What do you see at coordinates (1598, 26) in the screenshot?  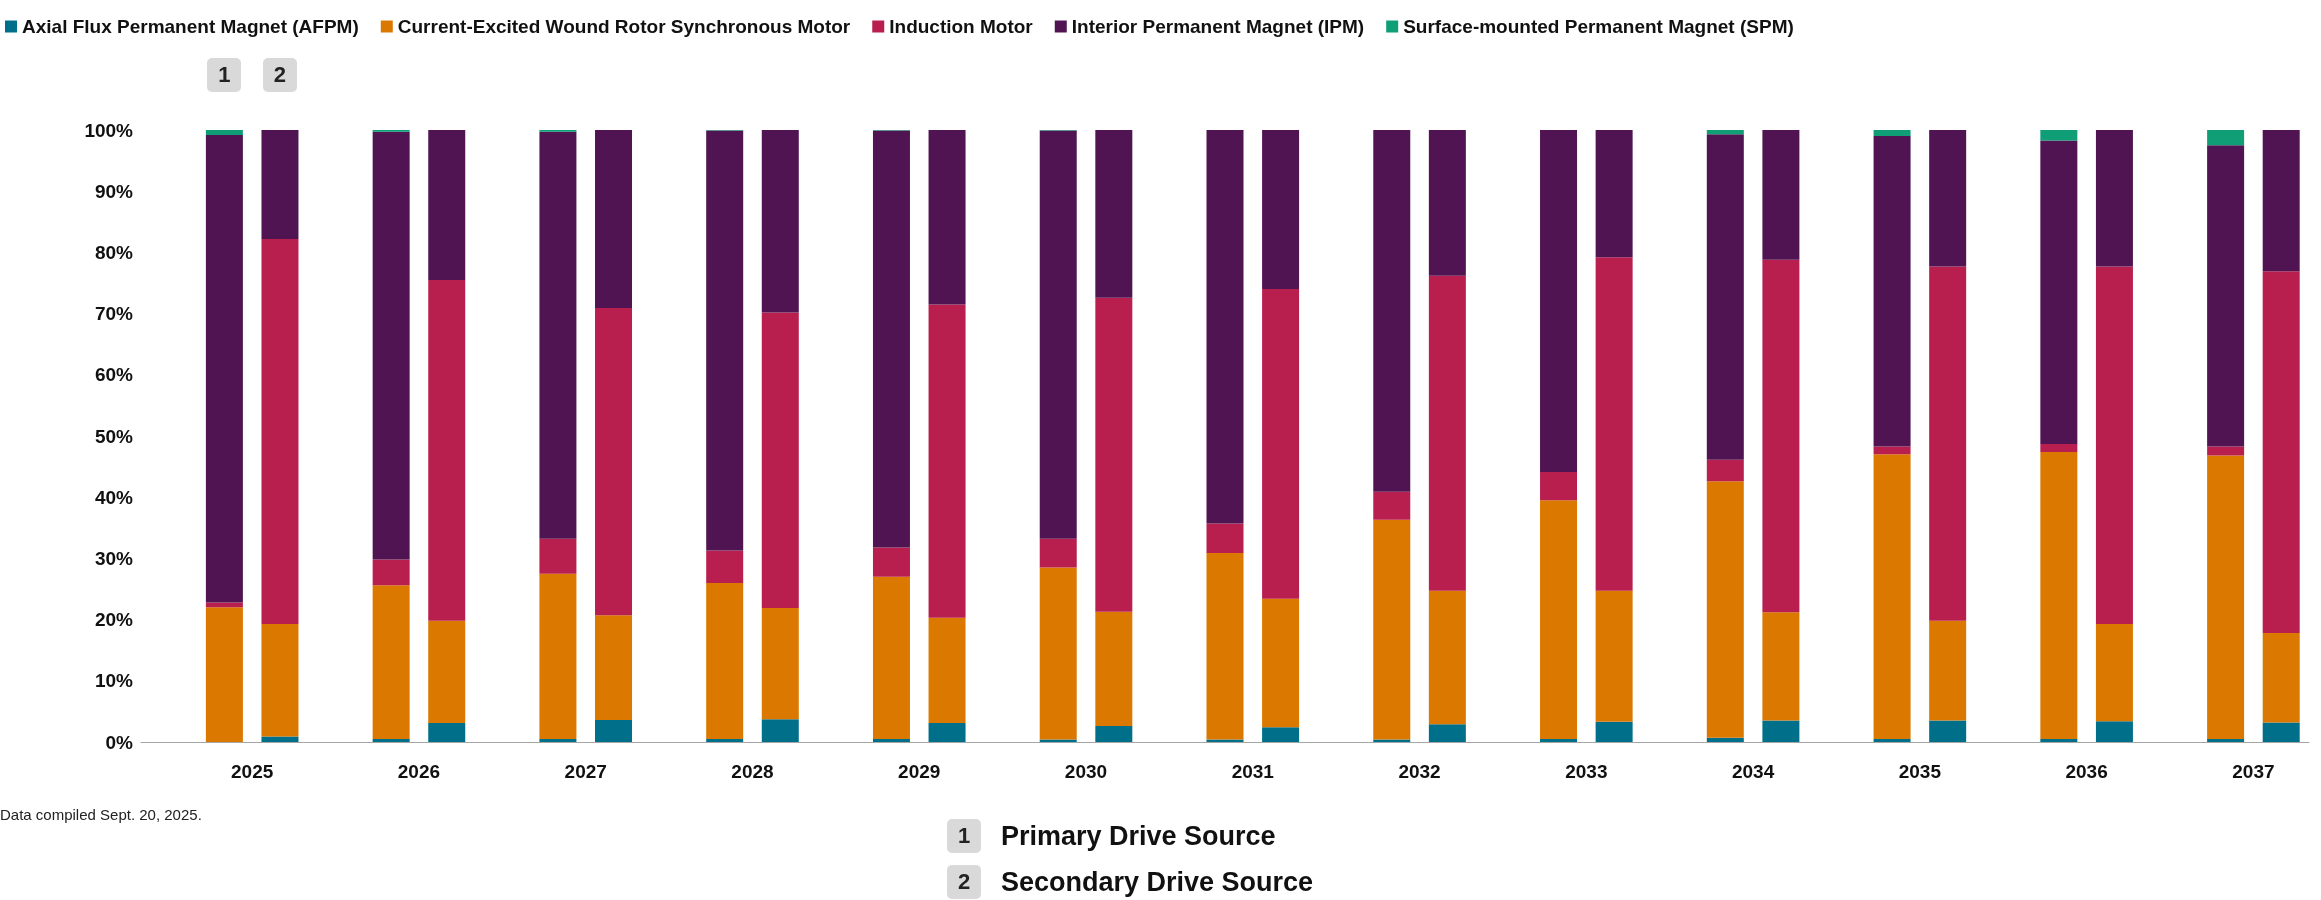 I see `legend-label: Surface-mounted Permanent Magnet (SPM)` at bounding box center [1598, 26].